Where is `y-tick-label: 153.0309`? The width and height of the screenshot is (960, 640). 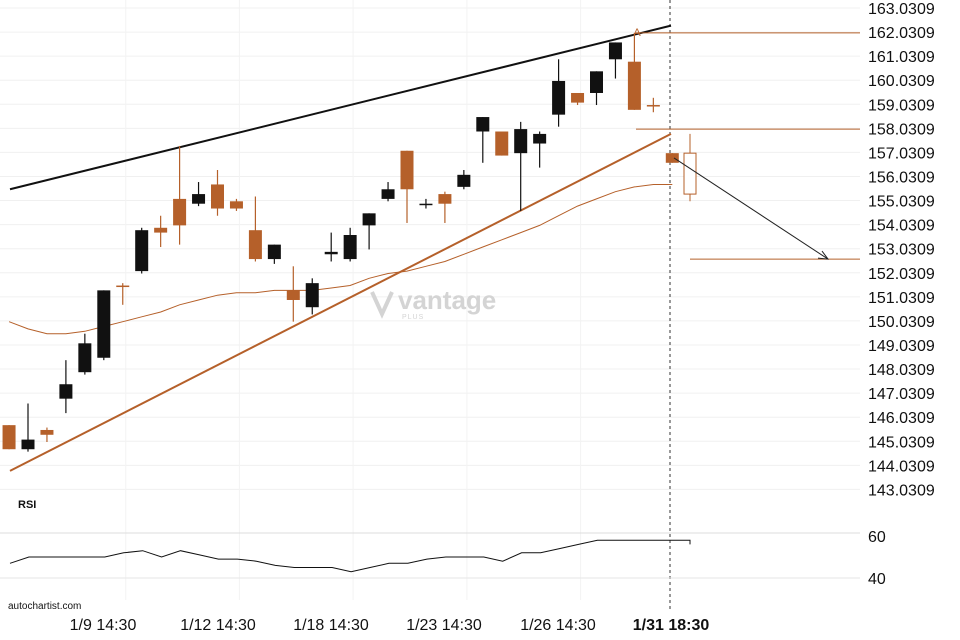 y-tick-label: 153.0309 is located at coordinates (901, 250).